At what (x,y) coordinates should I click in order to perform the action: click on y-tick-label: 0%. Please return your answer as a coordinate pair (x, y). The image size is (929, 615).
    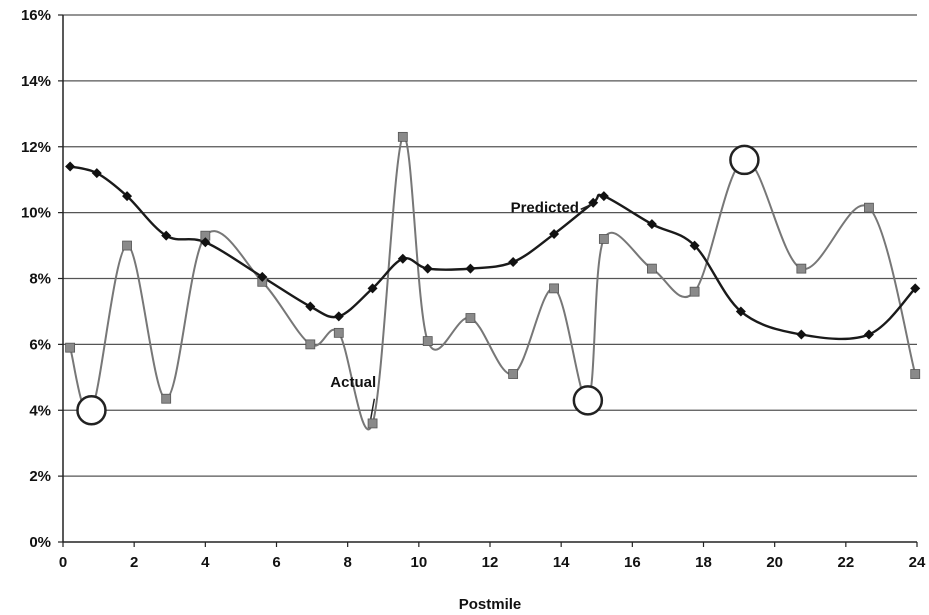
    Looking at the image, I should click on (40, 542).